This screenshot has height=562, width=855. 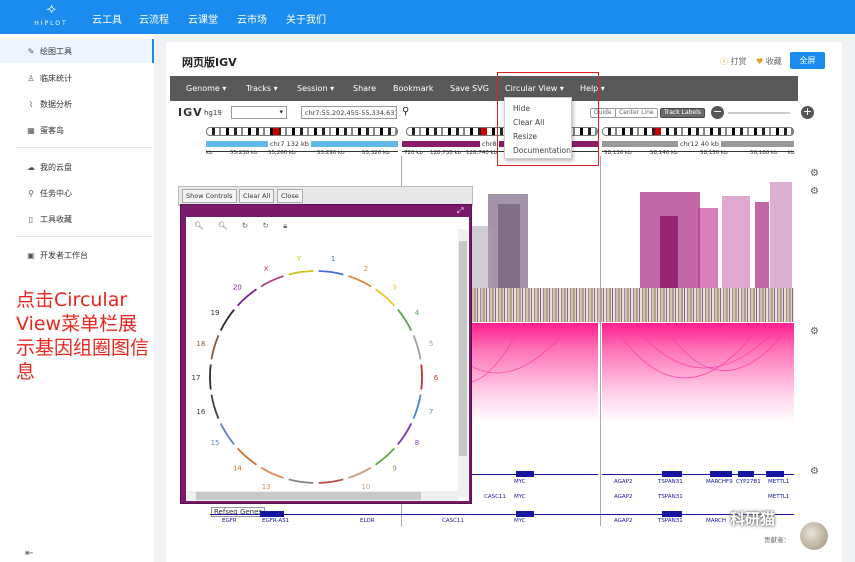 What do you see at coordinates (349, 112) in the screenshot?
I see `locus-input: chr7:55,202,455-55,334,637 c` at bounding box center [349, 112].